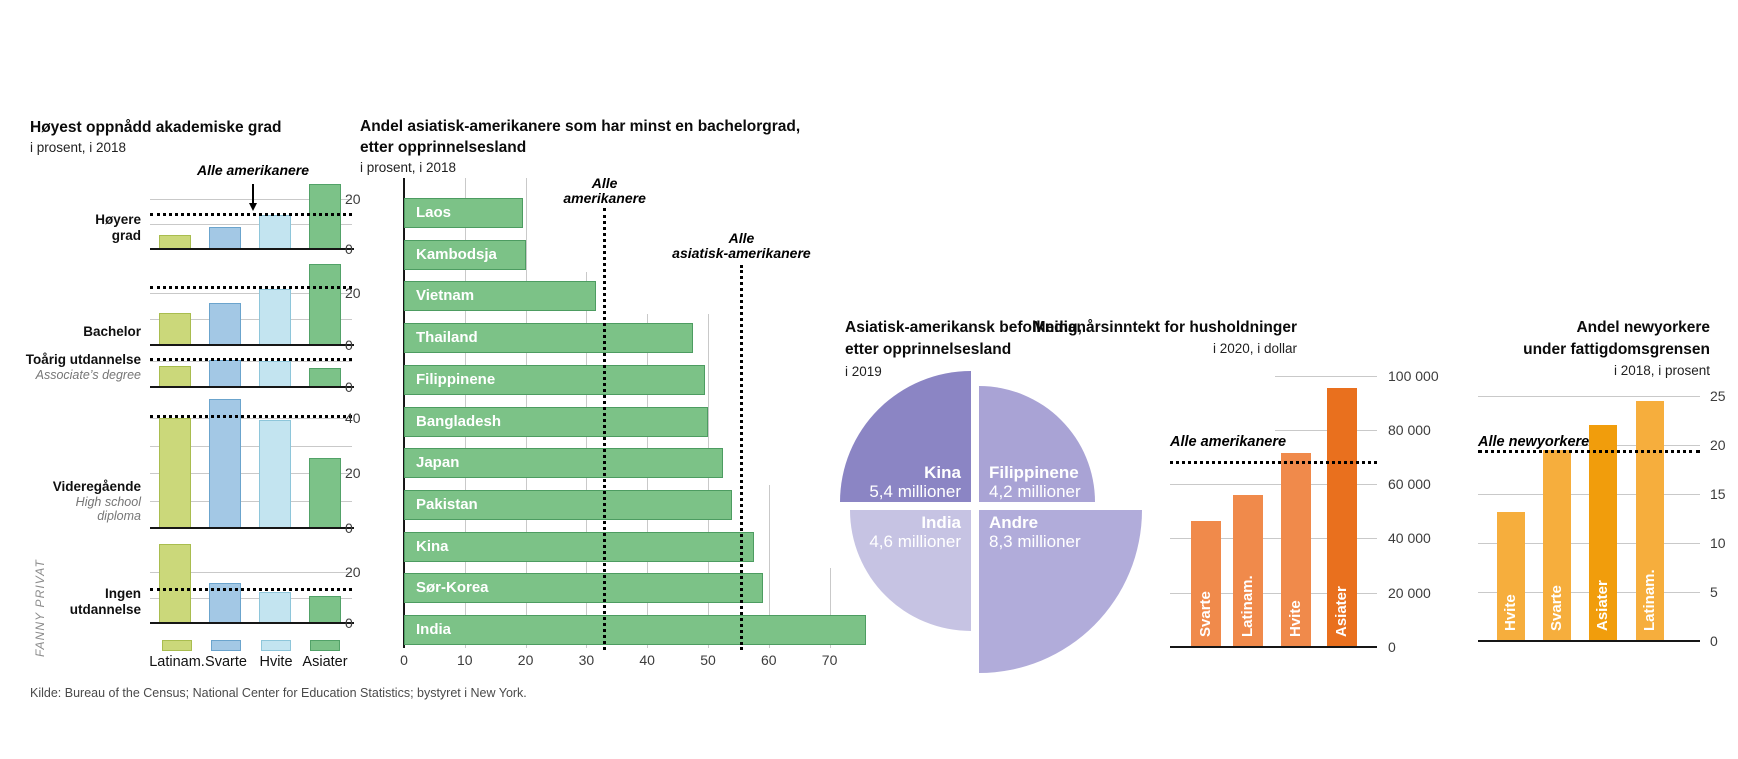 Image resolution: width=1738 pixels, height=759 pixels. I want to click on legend-label-latinam: Latinam., so click(177, 662).